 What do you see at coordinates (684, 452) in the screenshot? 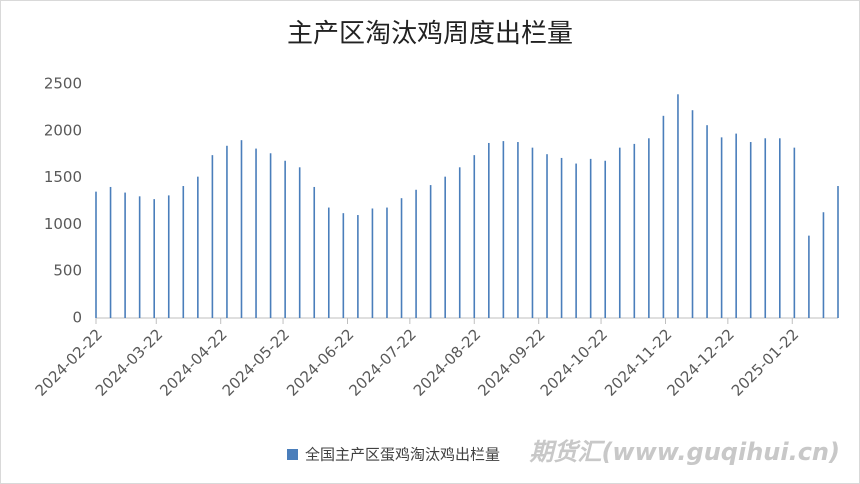
I see `watermark: 期货汇(www.guqihui.cn)` at bounding box center [684, 452].